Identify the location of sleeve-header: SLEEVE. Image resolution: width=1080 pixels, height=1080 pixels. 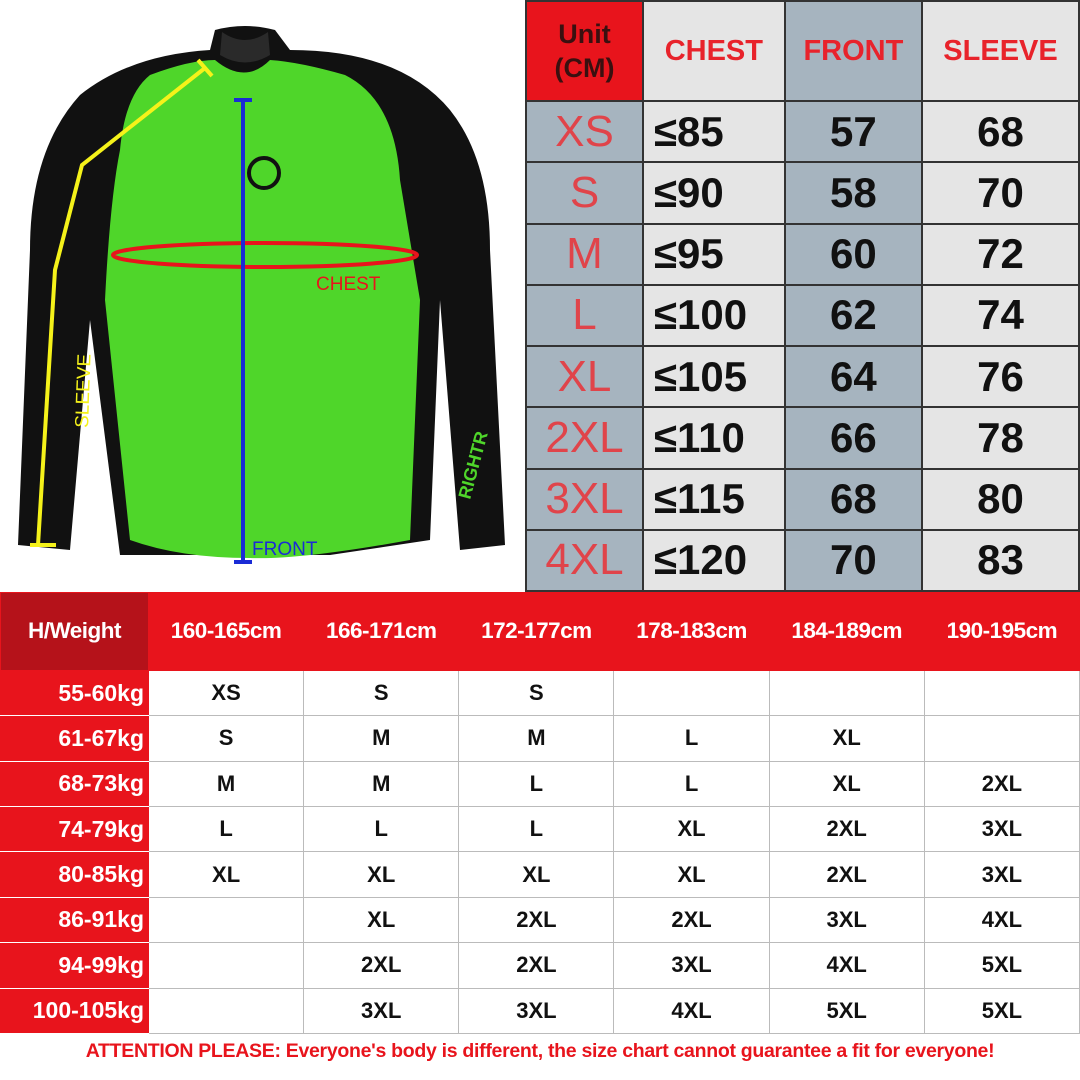
(1000, 51).